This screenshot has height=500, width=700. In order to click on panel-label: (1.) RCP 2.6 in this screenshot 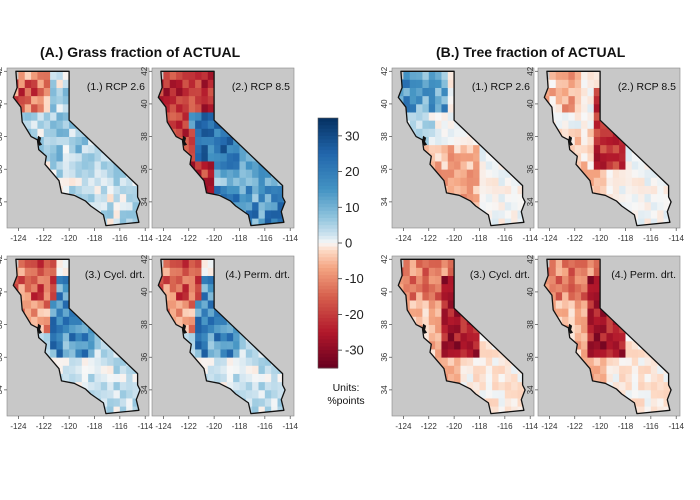, I will do `click(116, 87)`.